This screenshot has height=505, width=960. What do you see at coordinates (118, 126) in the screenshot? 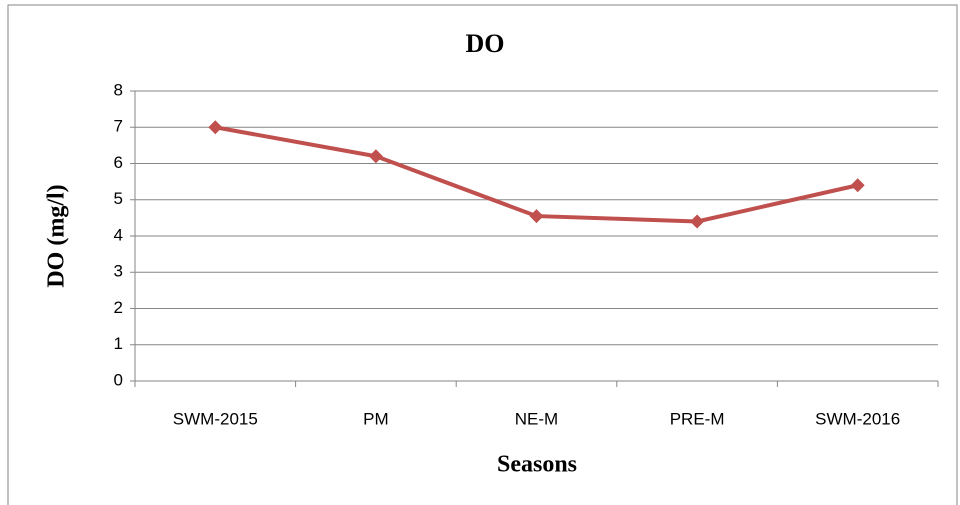
I see `y-tick-label: 7` at bounding box center [118, 126].